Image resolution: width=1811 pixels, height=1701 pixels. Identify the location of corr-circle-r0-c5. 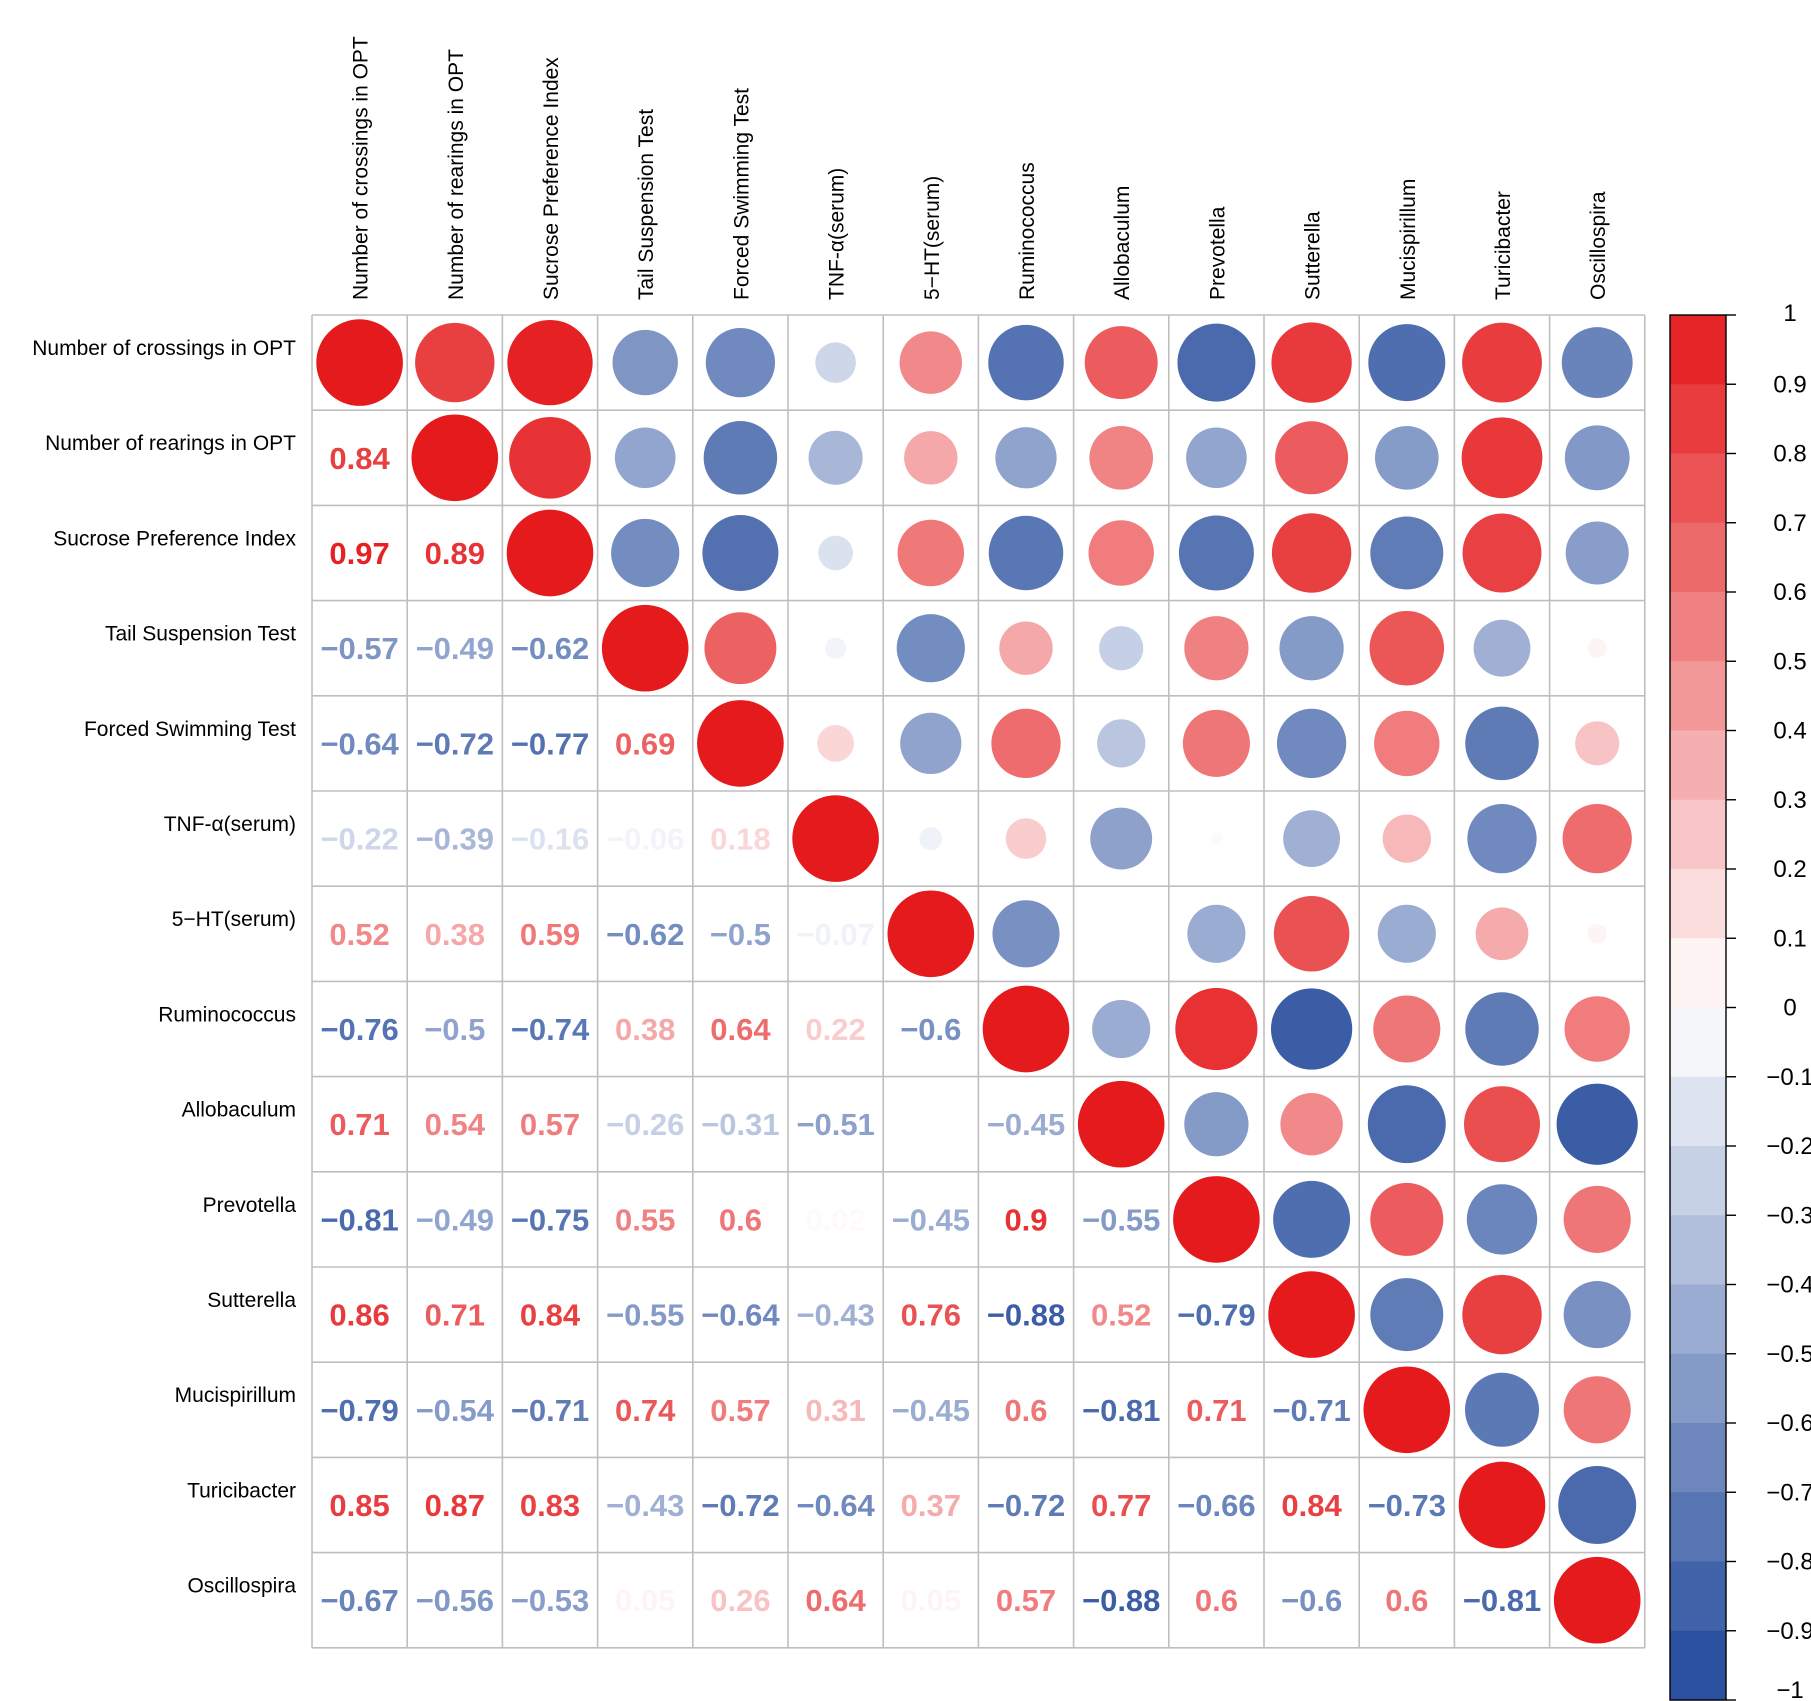
(835, 362).